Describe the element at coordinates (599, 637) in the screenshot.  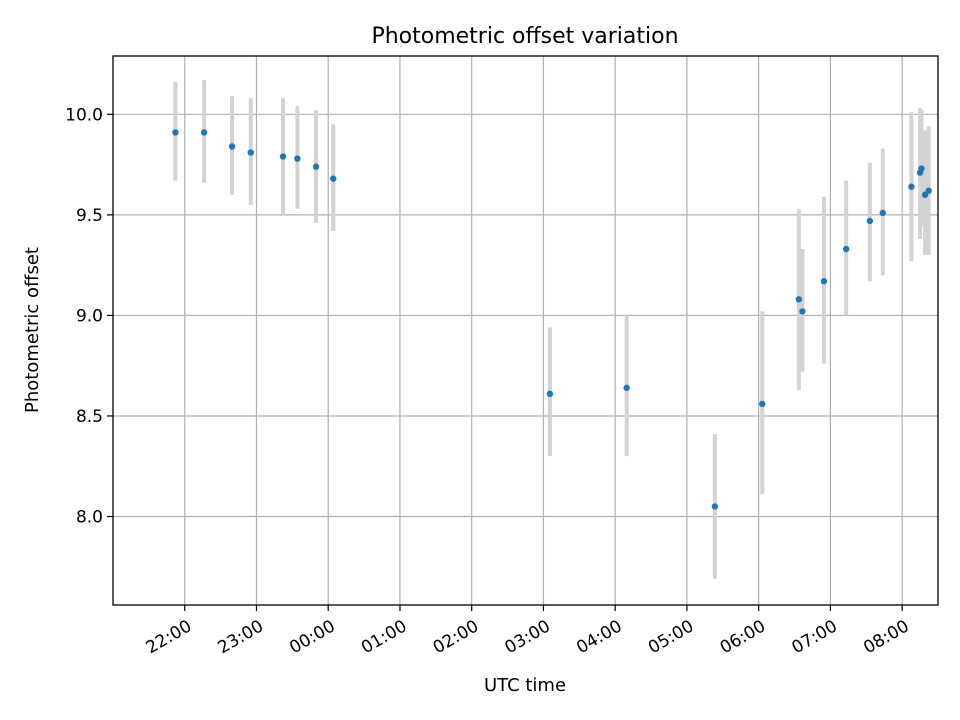
I see `x-tick-label: 04:00` at that location.